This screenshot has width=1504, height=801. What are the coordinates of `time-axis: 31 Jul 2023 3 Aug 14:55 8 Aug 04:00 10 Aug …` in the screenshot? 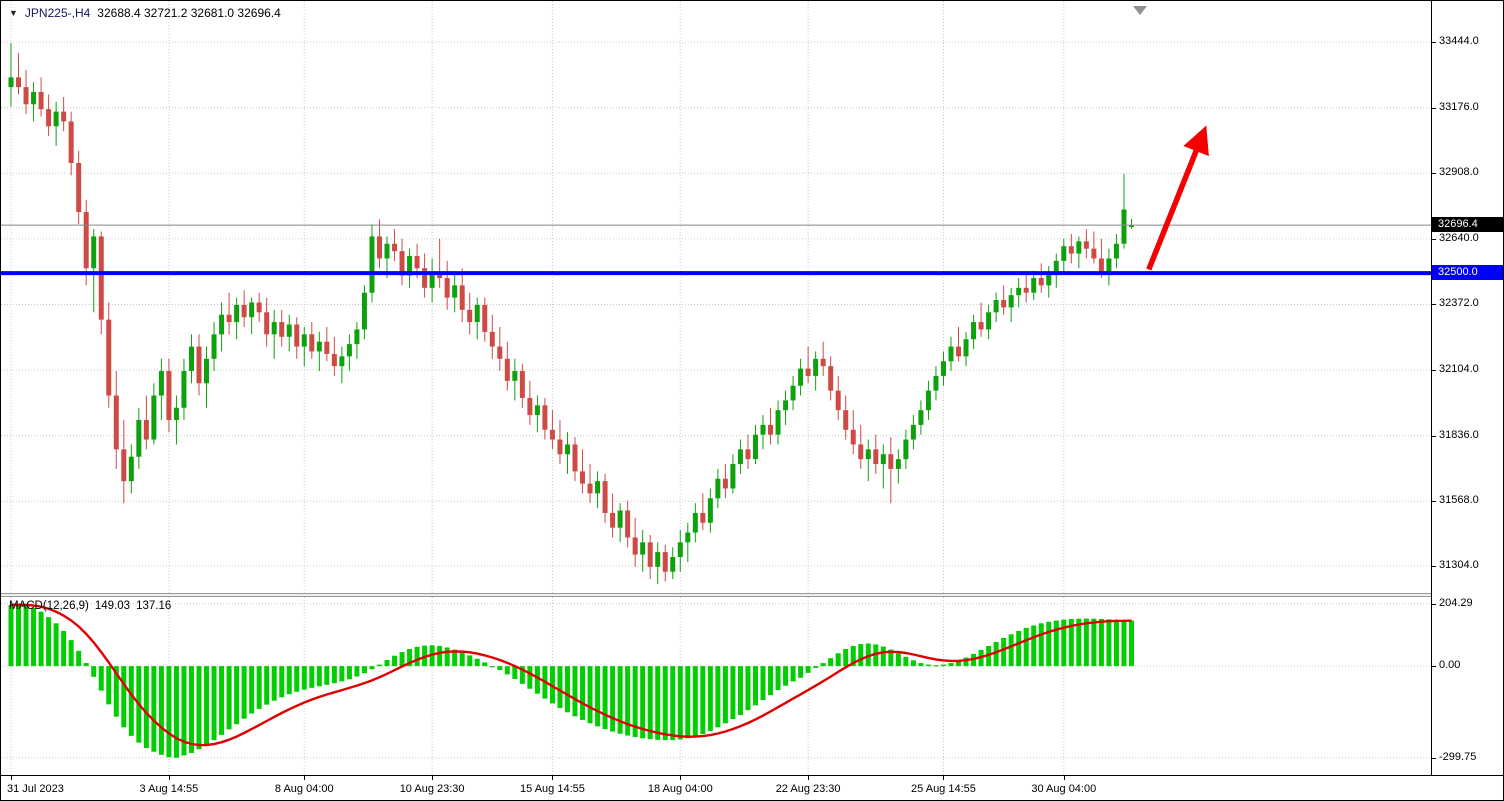 It's located at (752, 787).